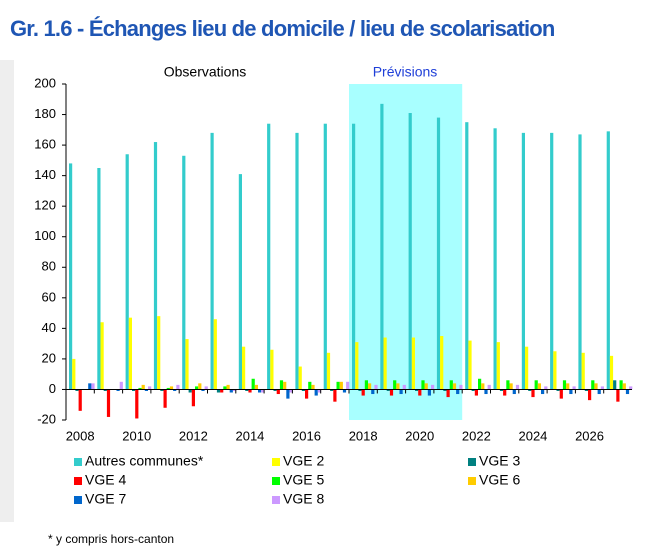 This screenshot has height=555, width=646. What do you see at coordinates (205, 72) in the screenshot?
I see `annotation: Observations` at bounding box center [205, 72].